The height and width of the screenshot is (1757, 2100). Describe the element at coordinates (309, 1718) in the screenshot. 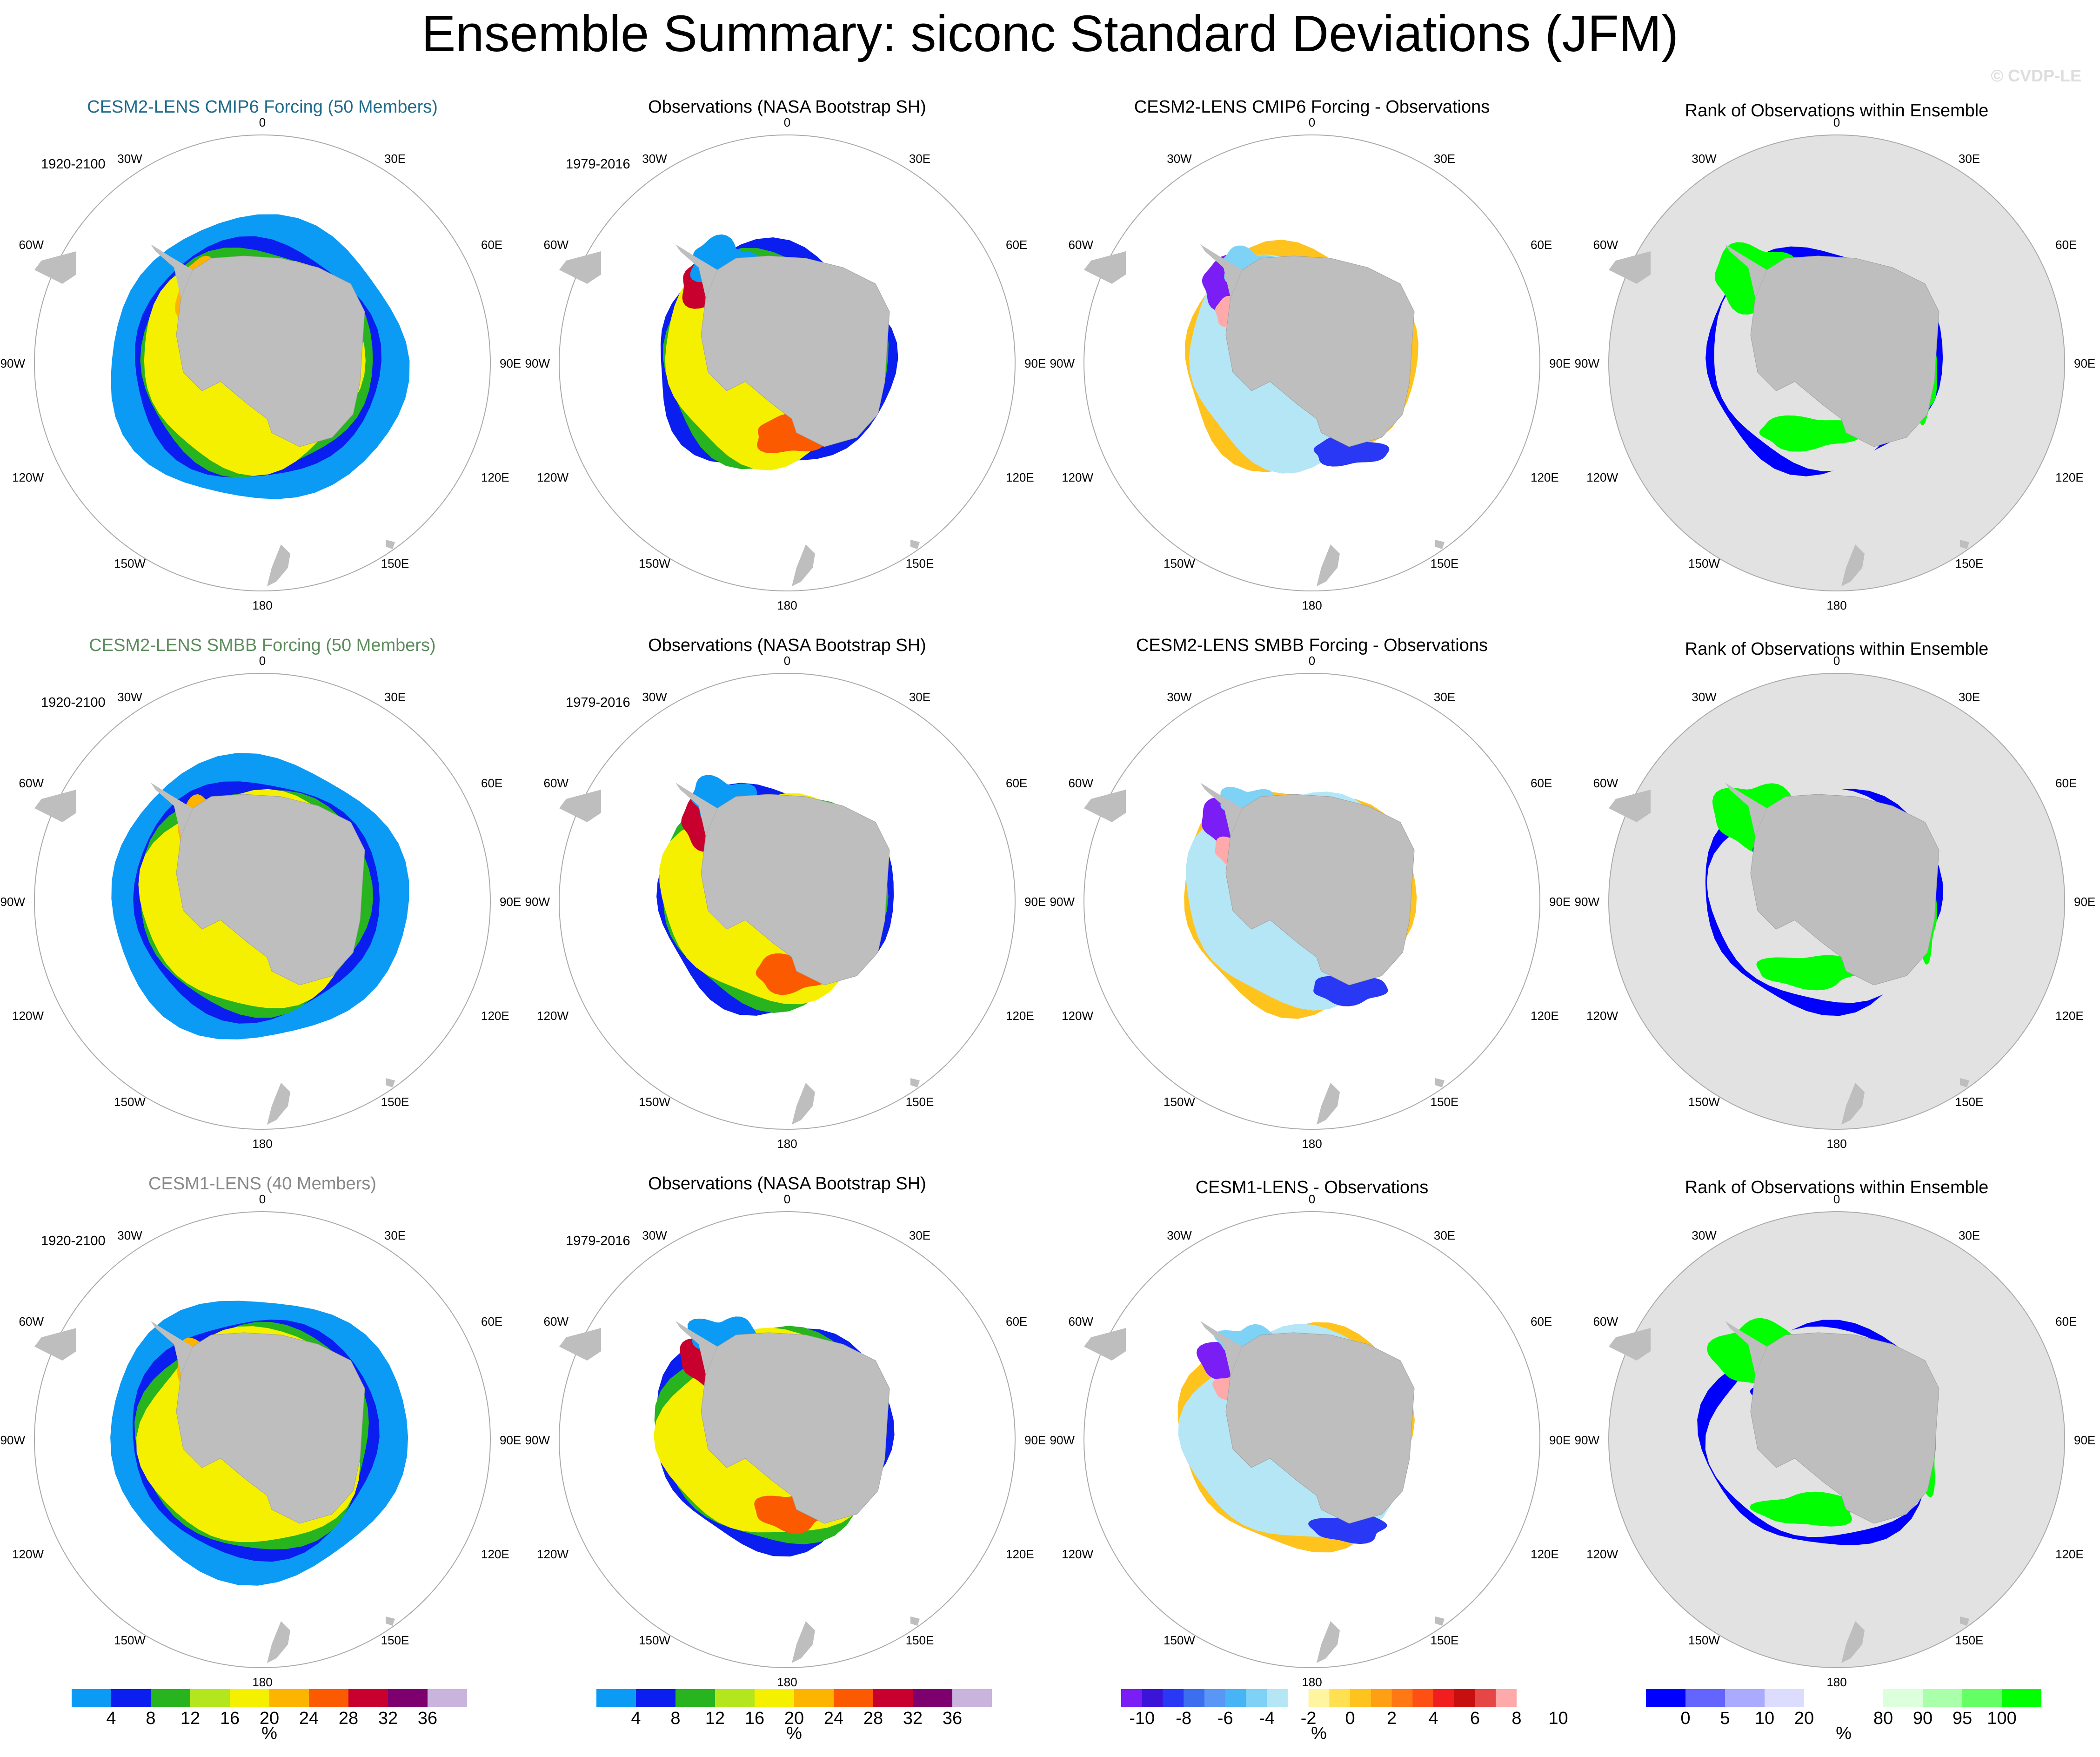

I see `colorbar-tick-label: 24` at that location.